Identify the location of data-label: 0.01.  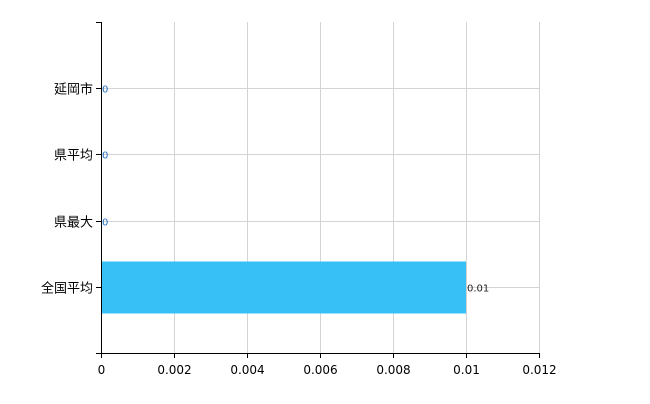
(478, 289).